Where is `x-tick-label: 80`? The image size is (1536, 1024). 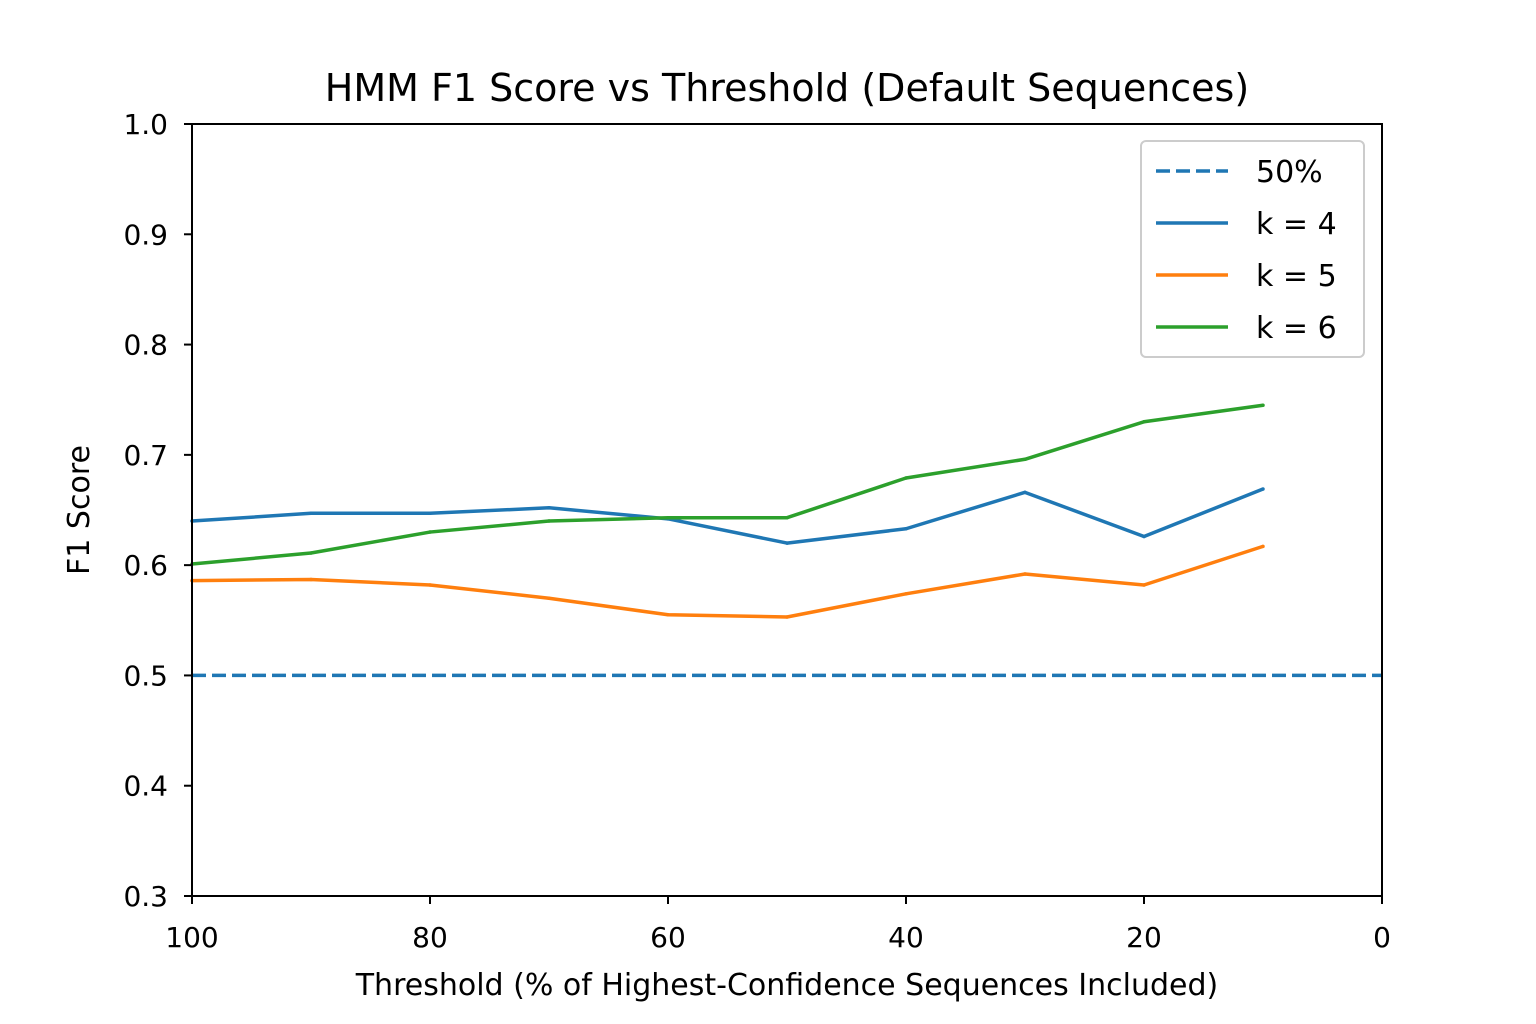 x-tick-label: 80 is located at coordinates (430, 937).